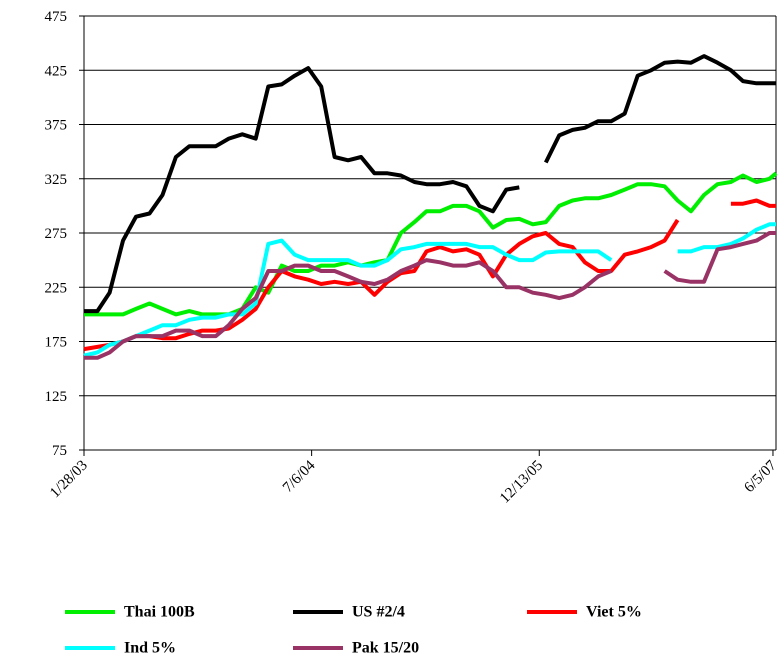  I want to click on y-tick-label: 375, so click(56, 126).